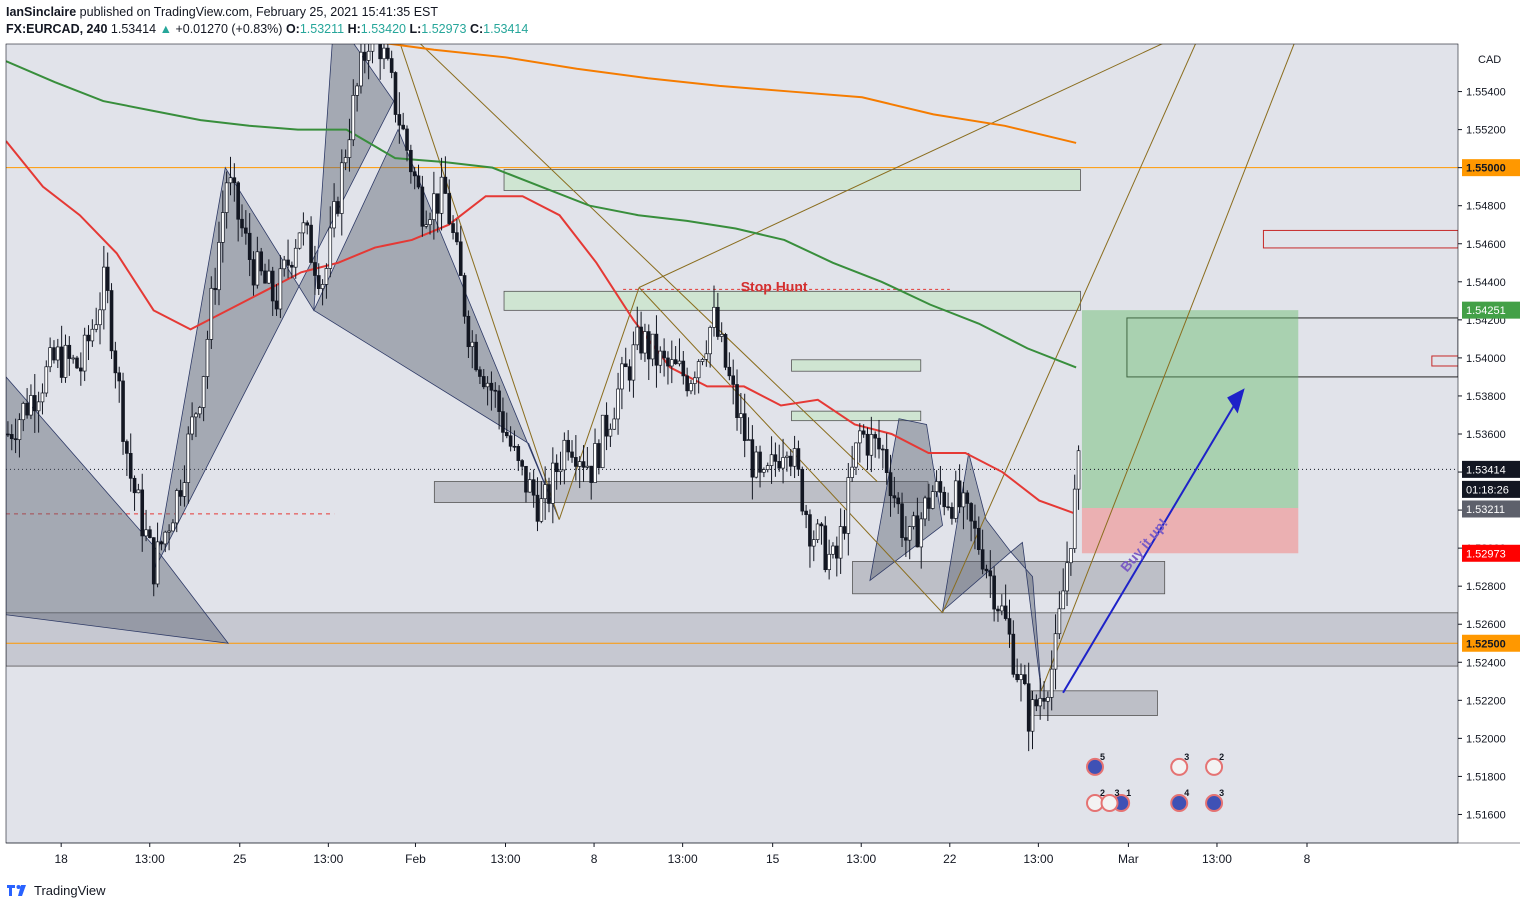 The height and width of the screenshot is (914, 1528). What do you see at coordinates (1444, 361) in the screenshot?
I see `resistance-box-small` at bounding box center [1444, 361].